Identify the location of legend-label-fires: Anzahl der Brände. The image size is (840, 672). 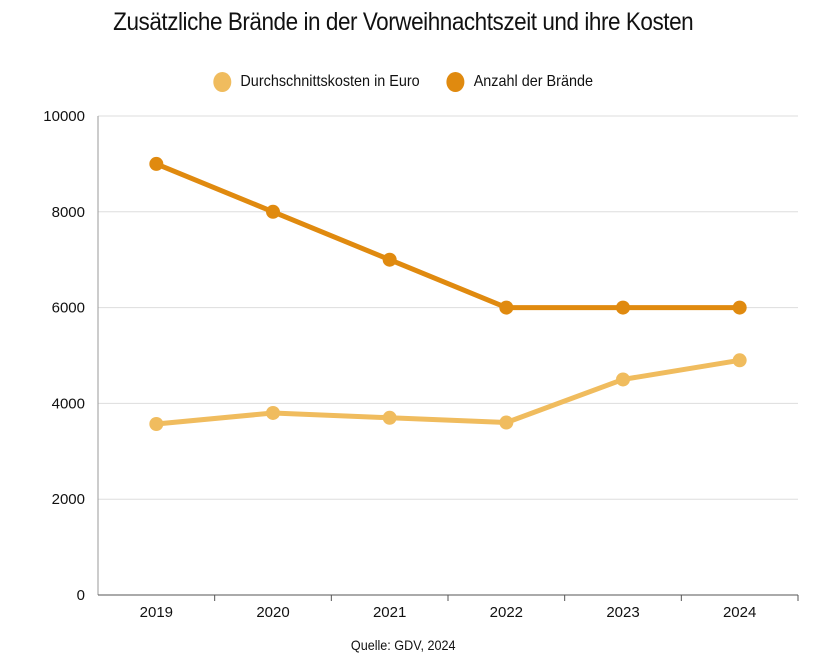
(533, 81).